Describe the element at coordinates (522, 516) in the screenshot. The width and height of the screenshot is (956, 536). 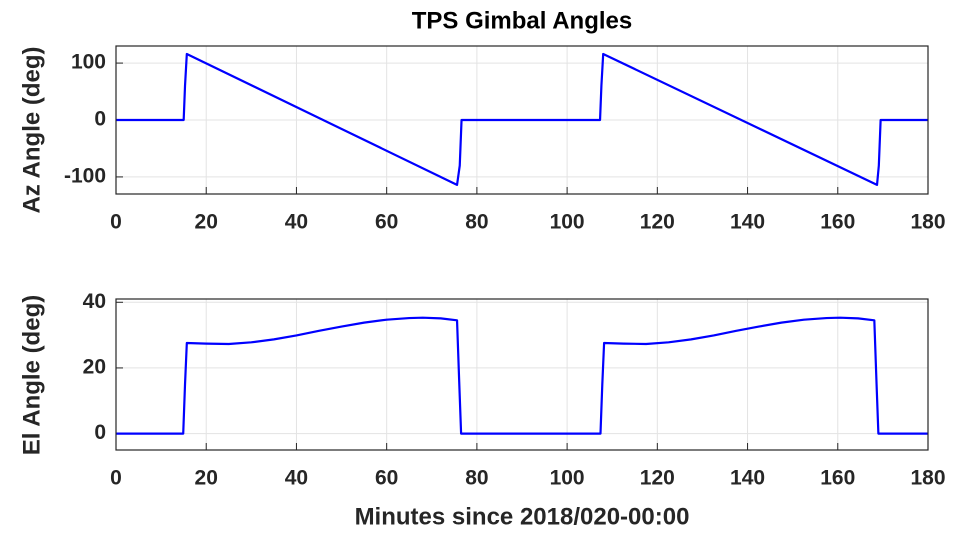
I see `x-axis-label: Minutes since 2018/020-00:00` at that location.